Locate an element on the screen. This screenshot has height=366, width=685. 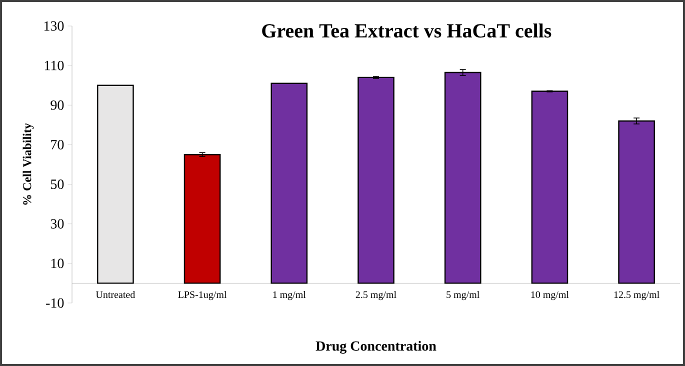
y-axis-title: % Cell Viability is located at coordinates (28, 164).